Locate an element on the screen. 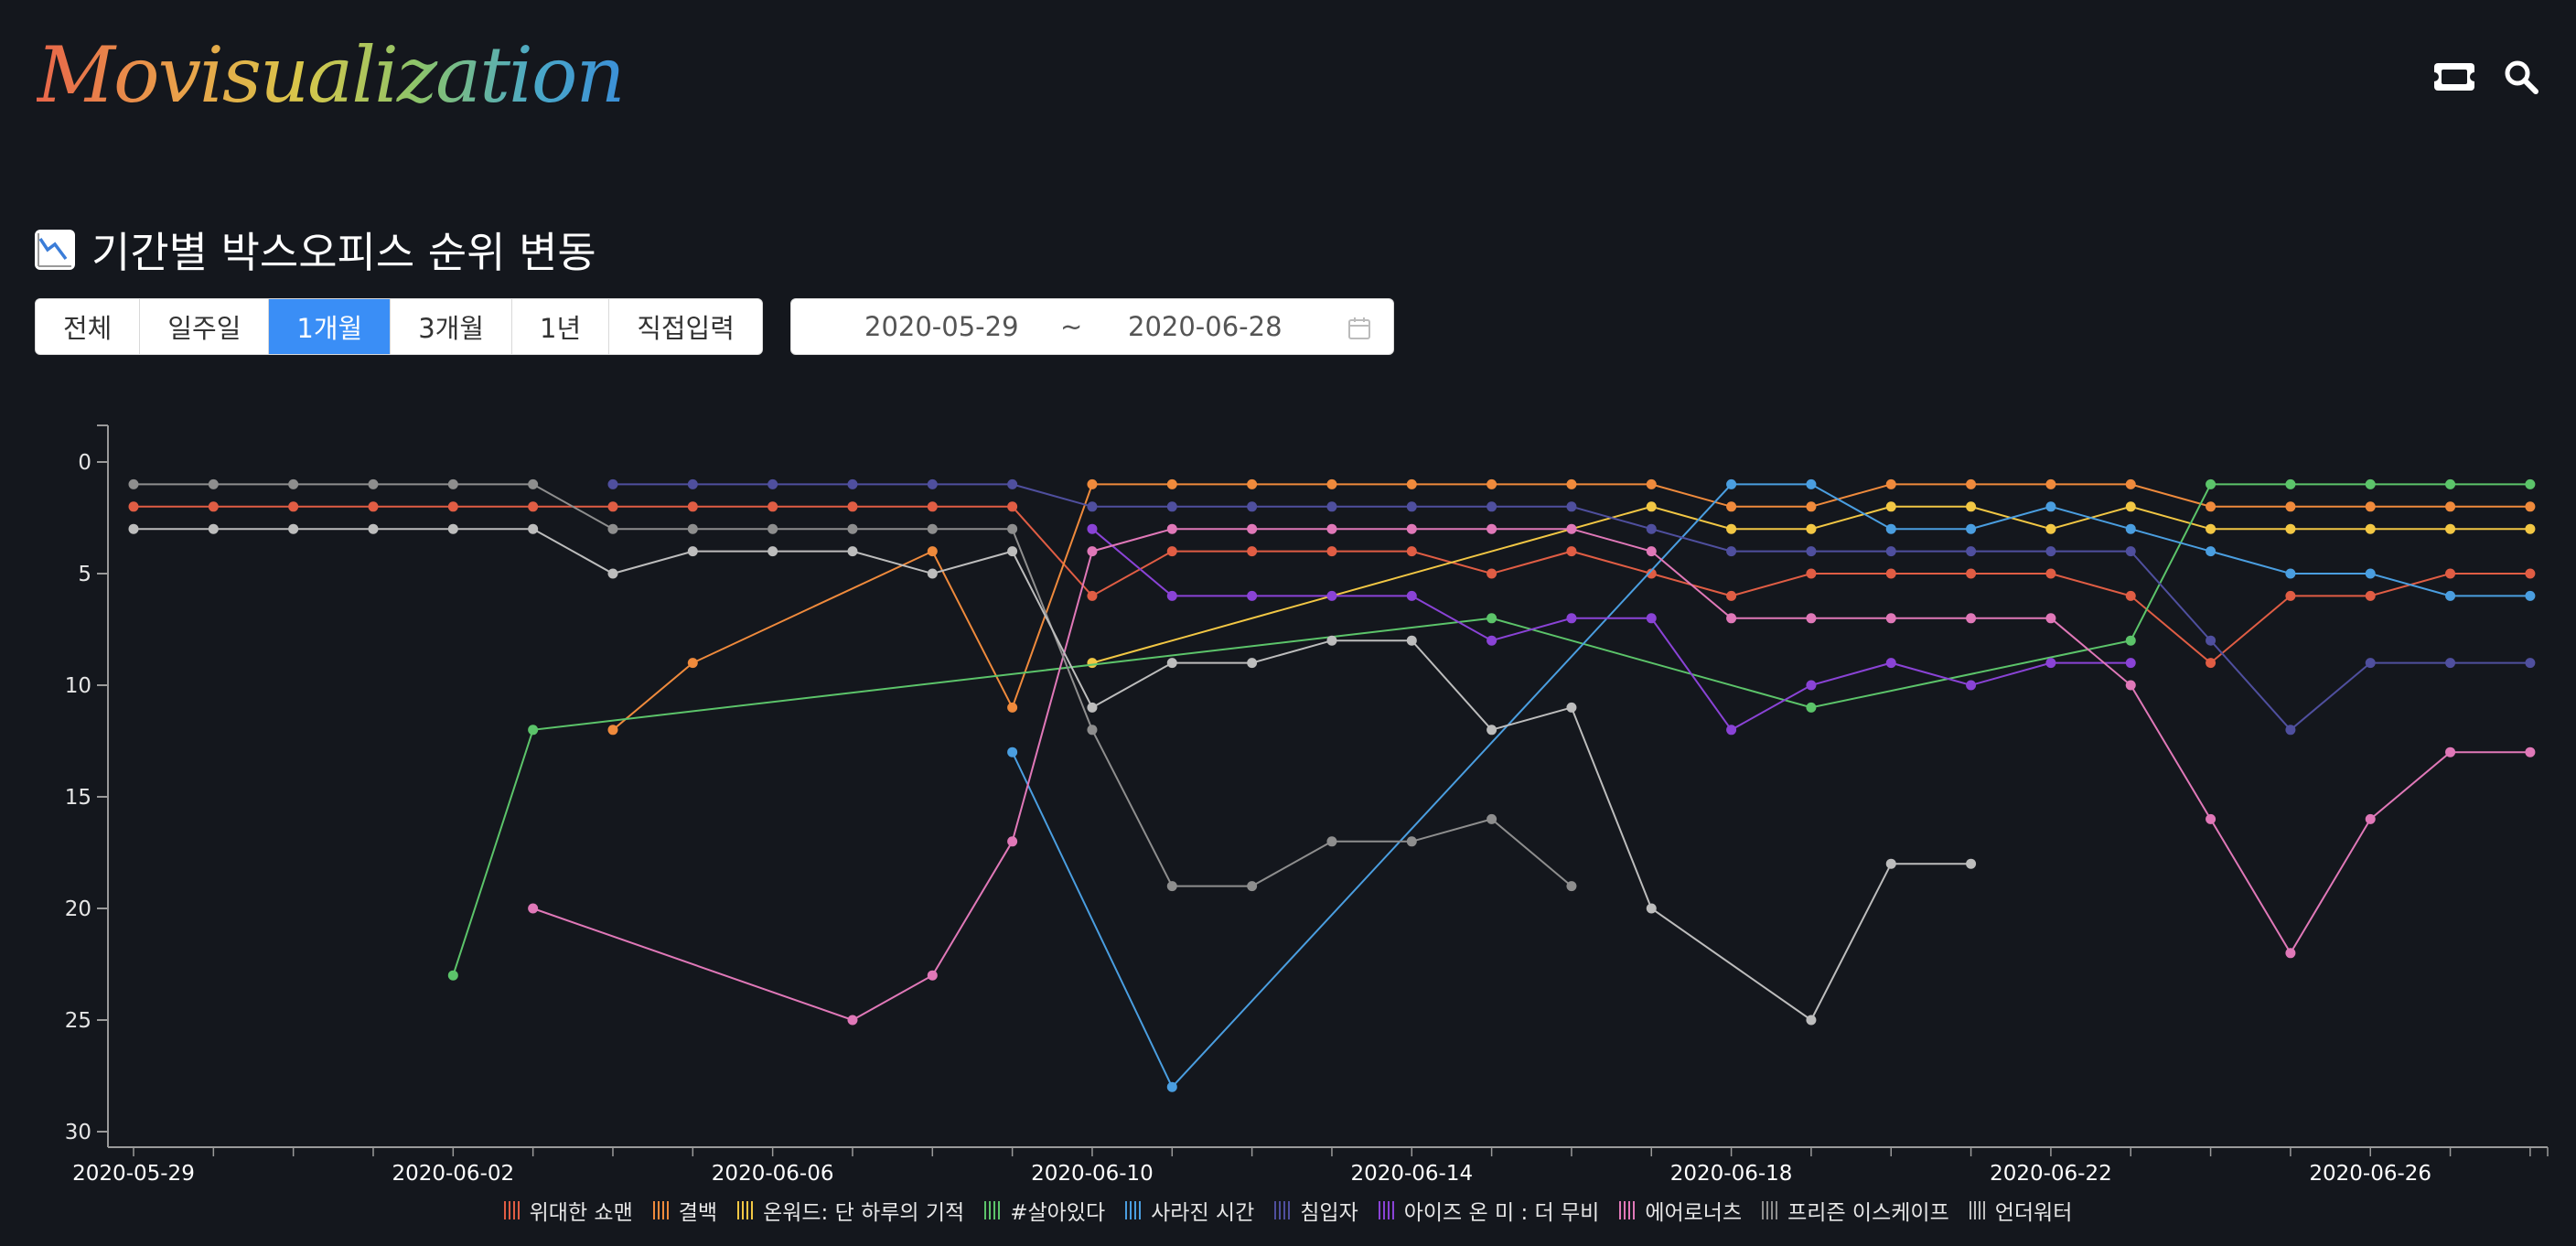 The width and height of the screenshot is (2576, 1246). period-button-3months: 3개월 is located at coordinates (452, 326).